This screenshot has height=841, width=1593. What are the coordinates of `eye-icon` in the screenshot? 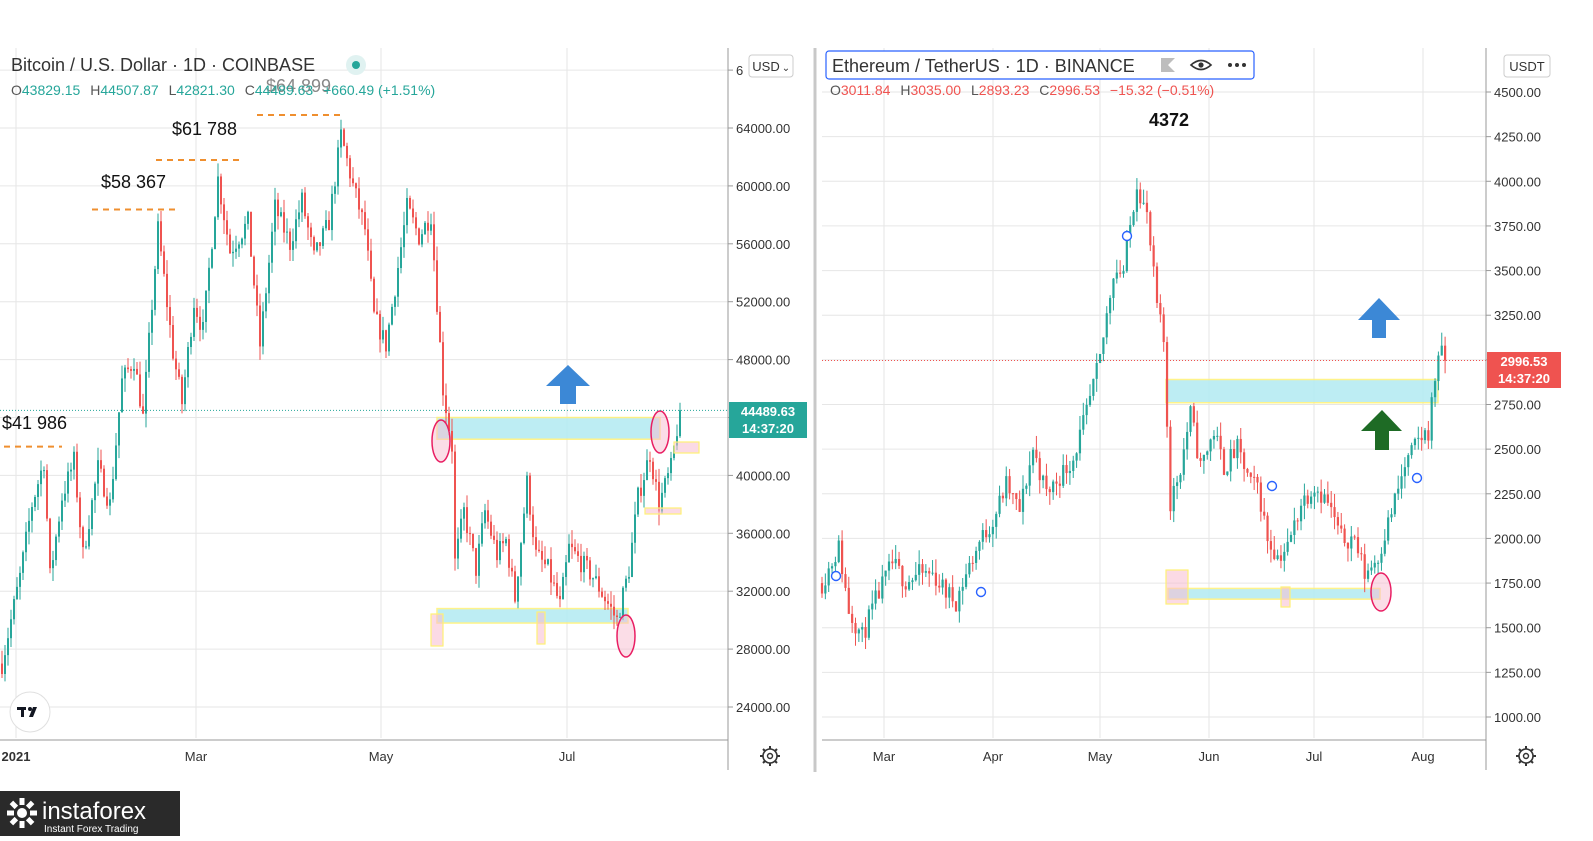 It's located at (1201, 65).